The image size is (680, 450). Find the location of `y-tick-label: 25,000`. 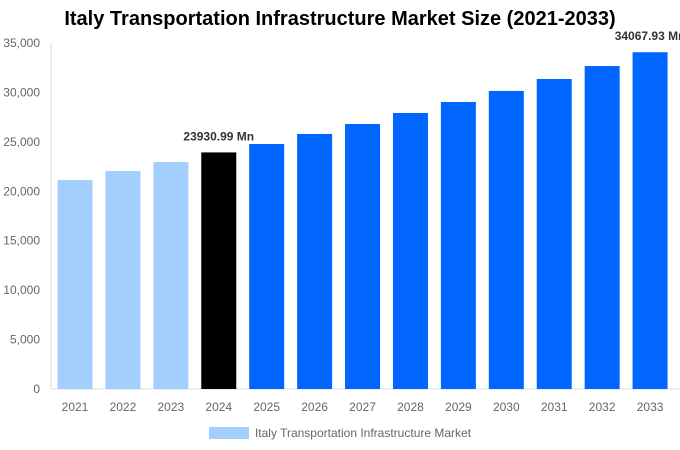

y-tick-label: 25,000 is located at coordinates (21, 142).